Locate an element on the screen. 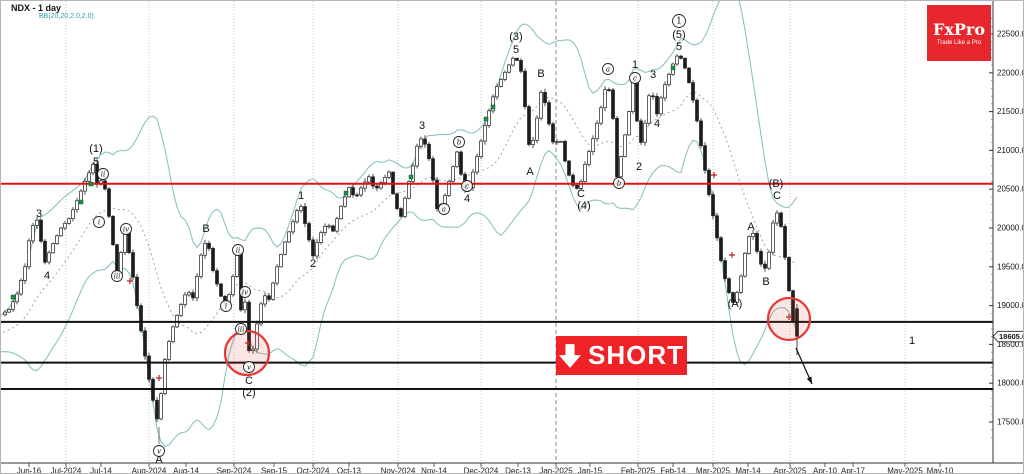  date-tick-label: Nov-14 is located at coordinates (434, 470).